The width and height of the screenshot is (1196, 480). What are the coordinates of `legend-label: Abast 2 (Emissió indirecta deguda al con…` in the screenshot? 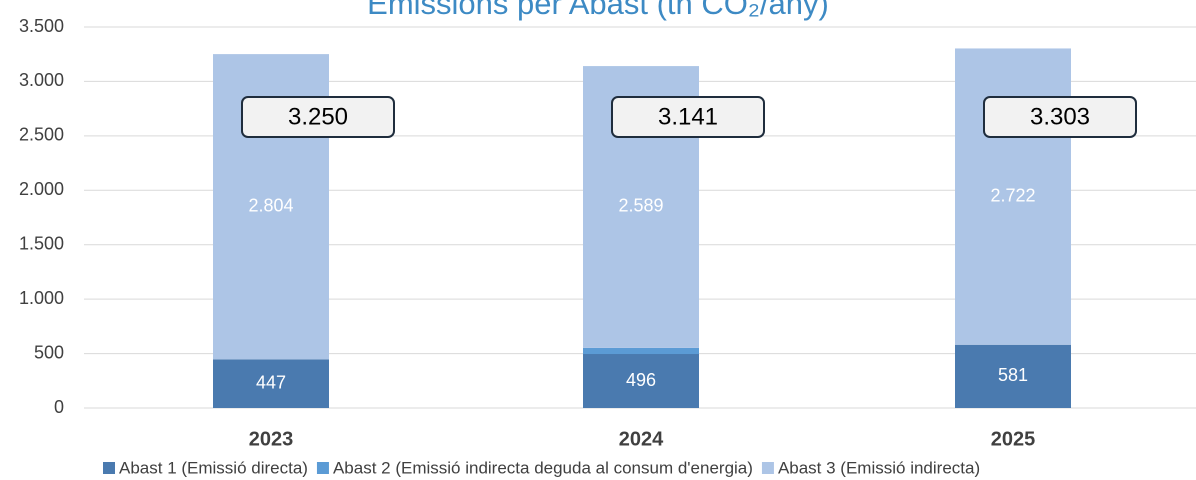 It's located at (543, 467).